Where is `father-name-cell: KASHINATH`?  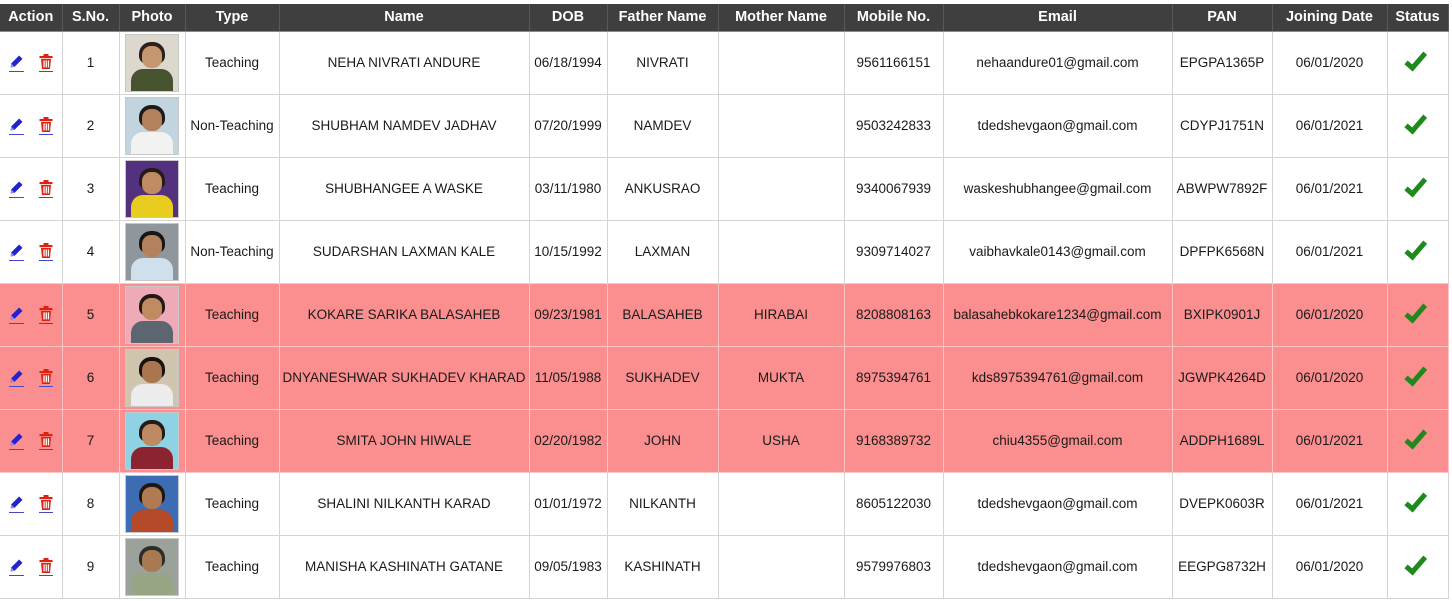 father-name-cell: KASHINATH is located at coordinates (662, 566).